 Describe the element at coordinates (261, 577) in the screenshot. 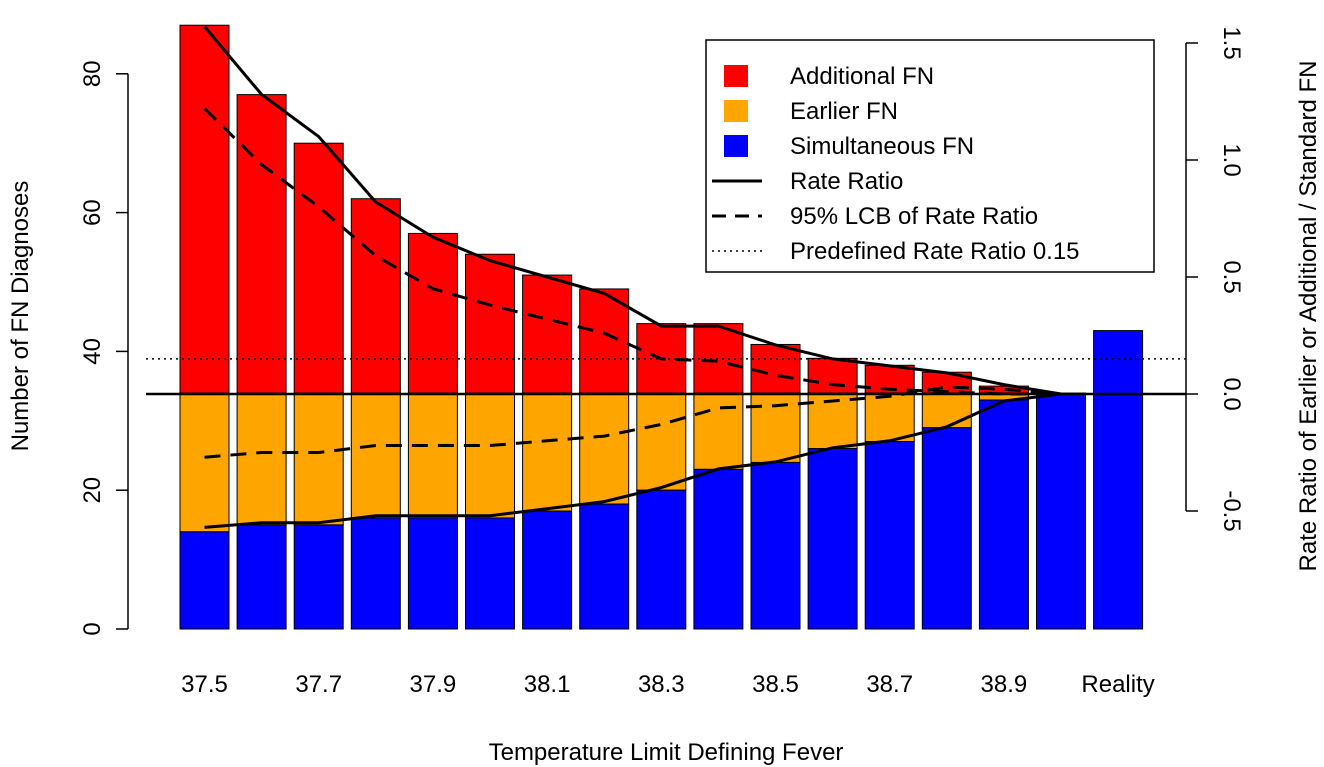

I see `bar-simultaneous-37.6` at that location.